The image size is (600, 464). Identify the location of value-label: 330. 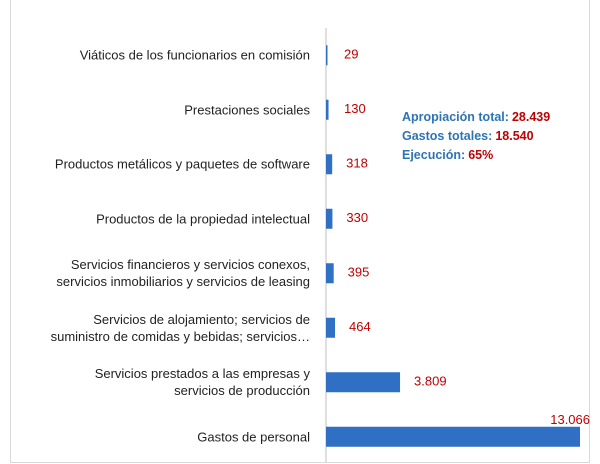
(357, 217).